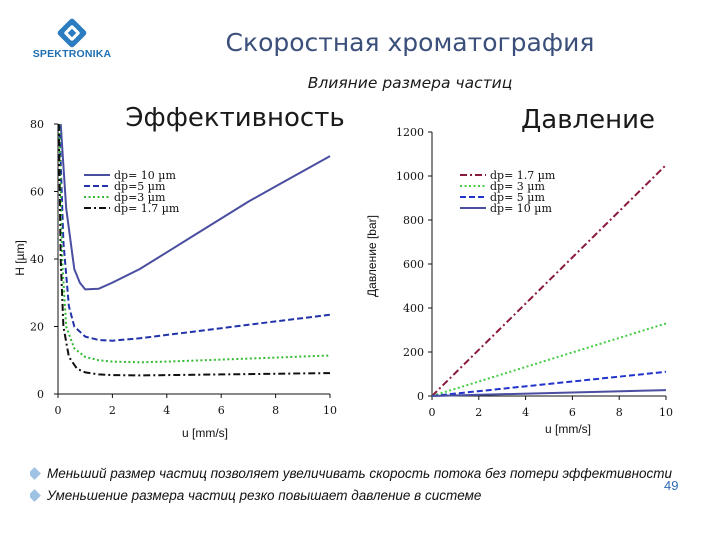 This screenshot has width=720, height=540. Describe the element at coordinates (413, 352) in the screenshot. I see `pressure-y-tick-label: 200` at that location.